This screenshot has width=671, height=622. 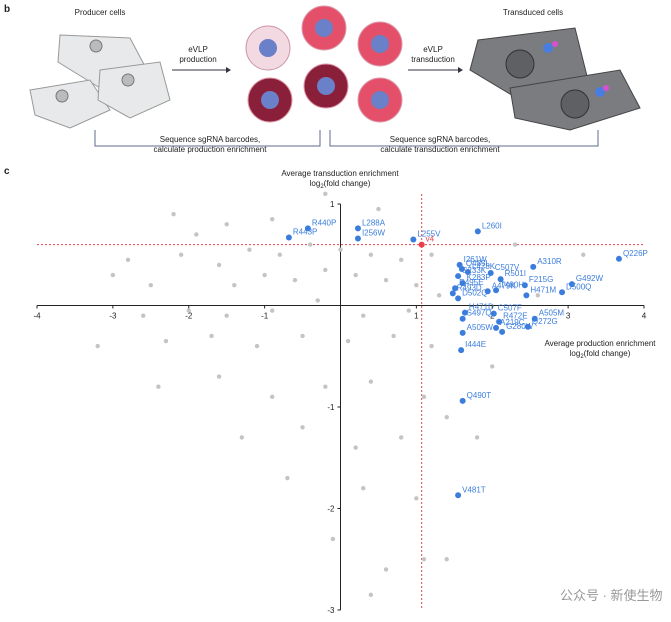 What do you see at coordinates (545, 321) in the screenshot?
I see `point-label: Q272G` at bounding box center [545, 321].